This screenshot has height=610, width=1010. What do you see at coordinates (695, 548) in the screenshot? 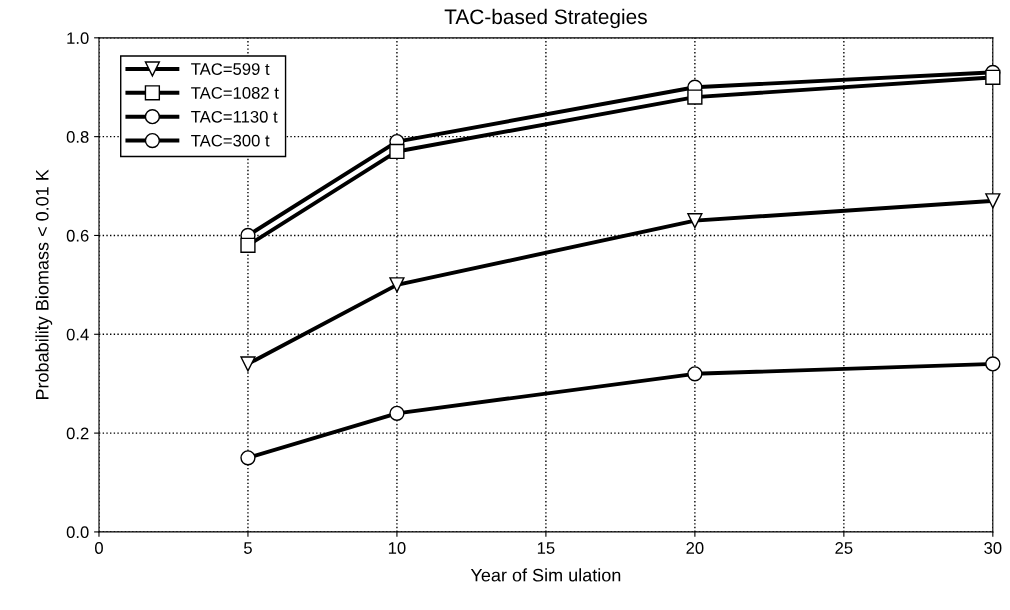
I see `x-tick-label: 20` at bounding box center [695, 548].